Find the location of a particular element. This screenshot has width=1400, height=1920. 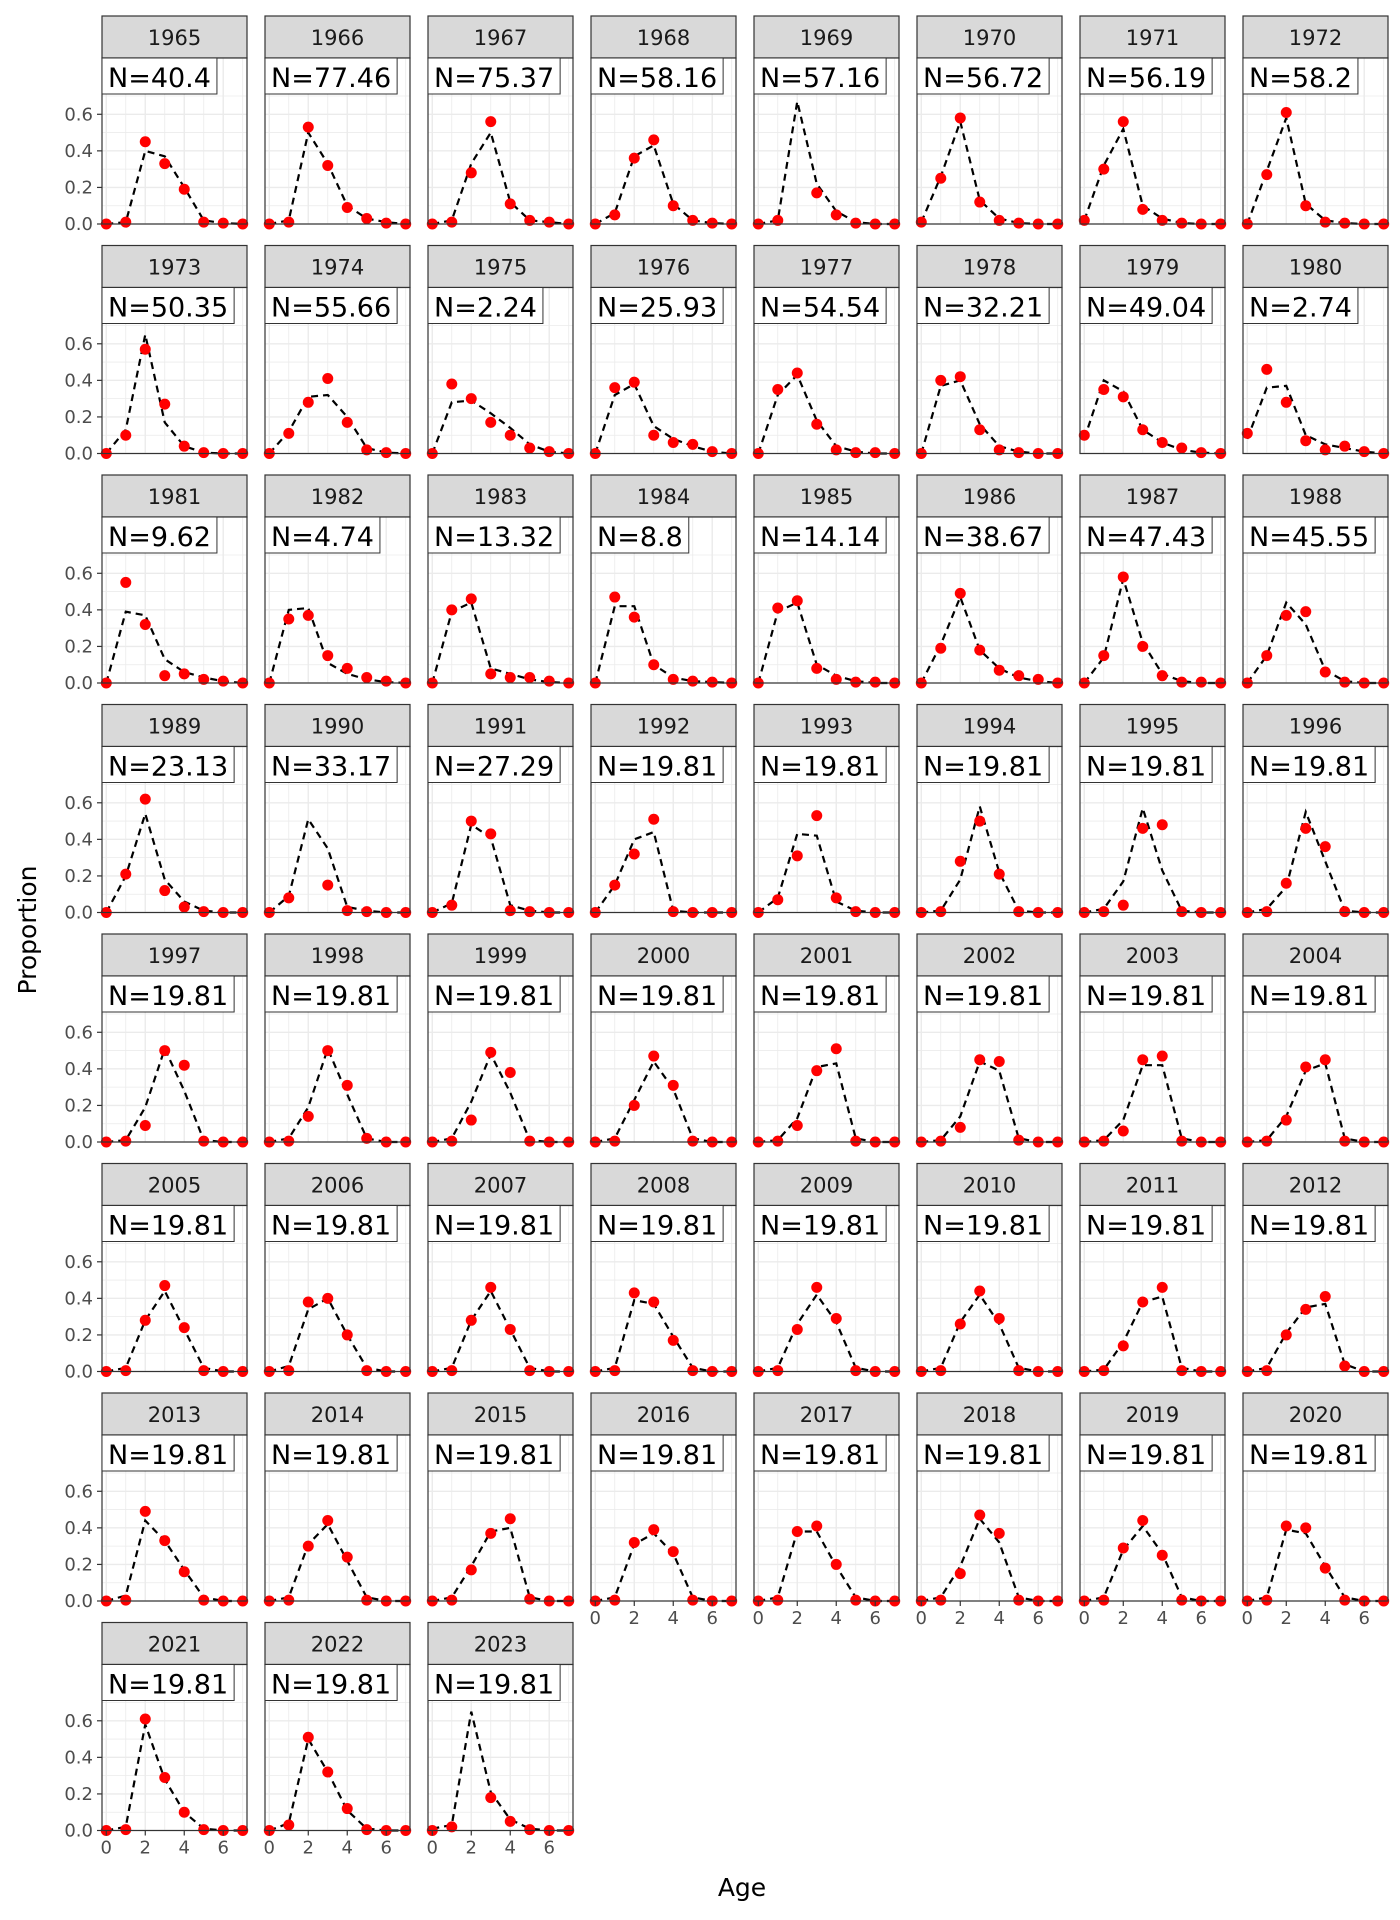

n-label-1986: N=38.67 is located at coordinates (983, 537).